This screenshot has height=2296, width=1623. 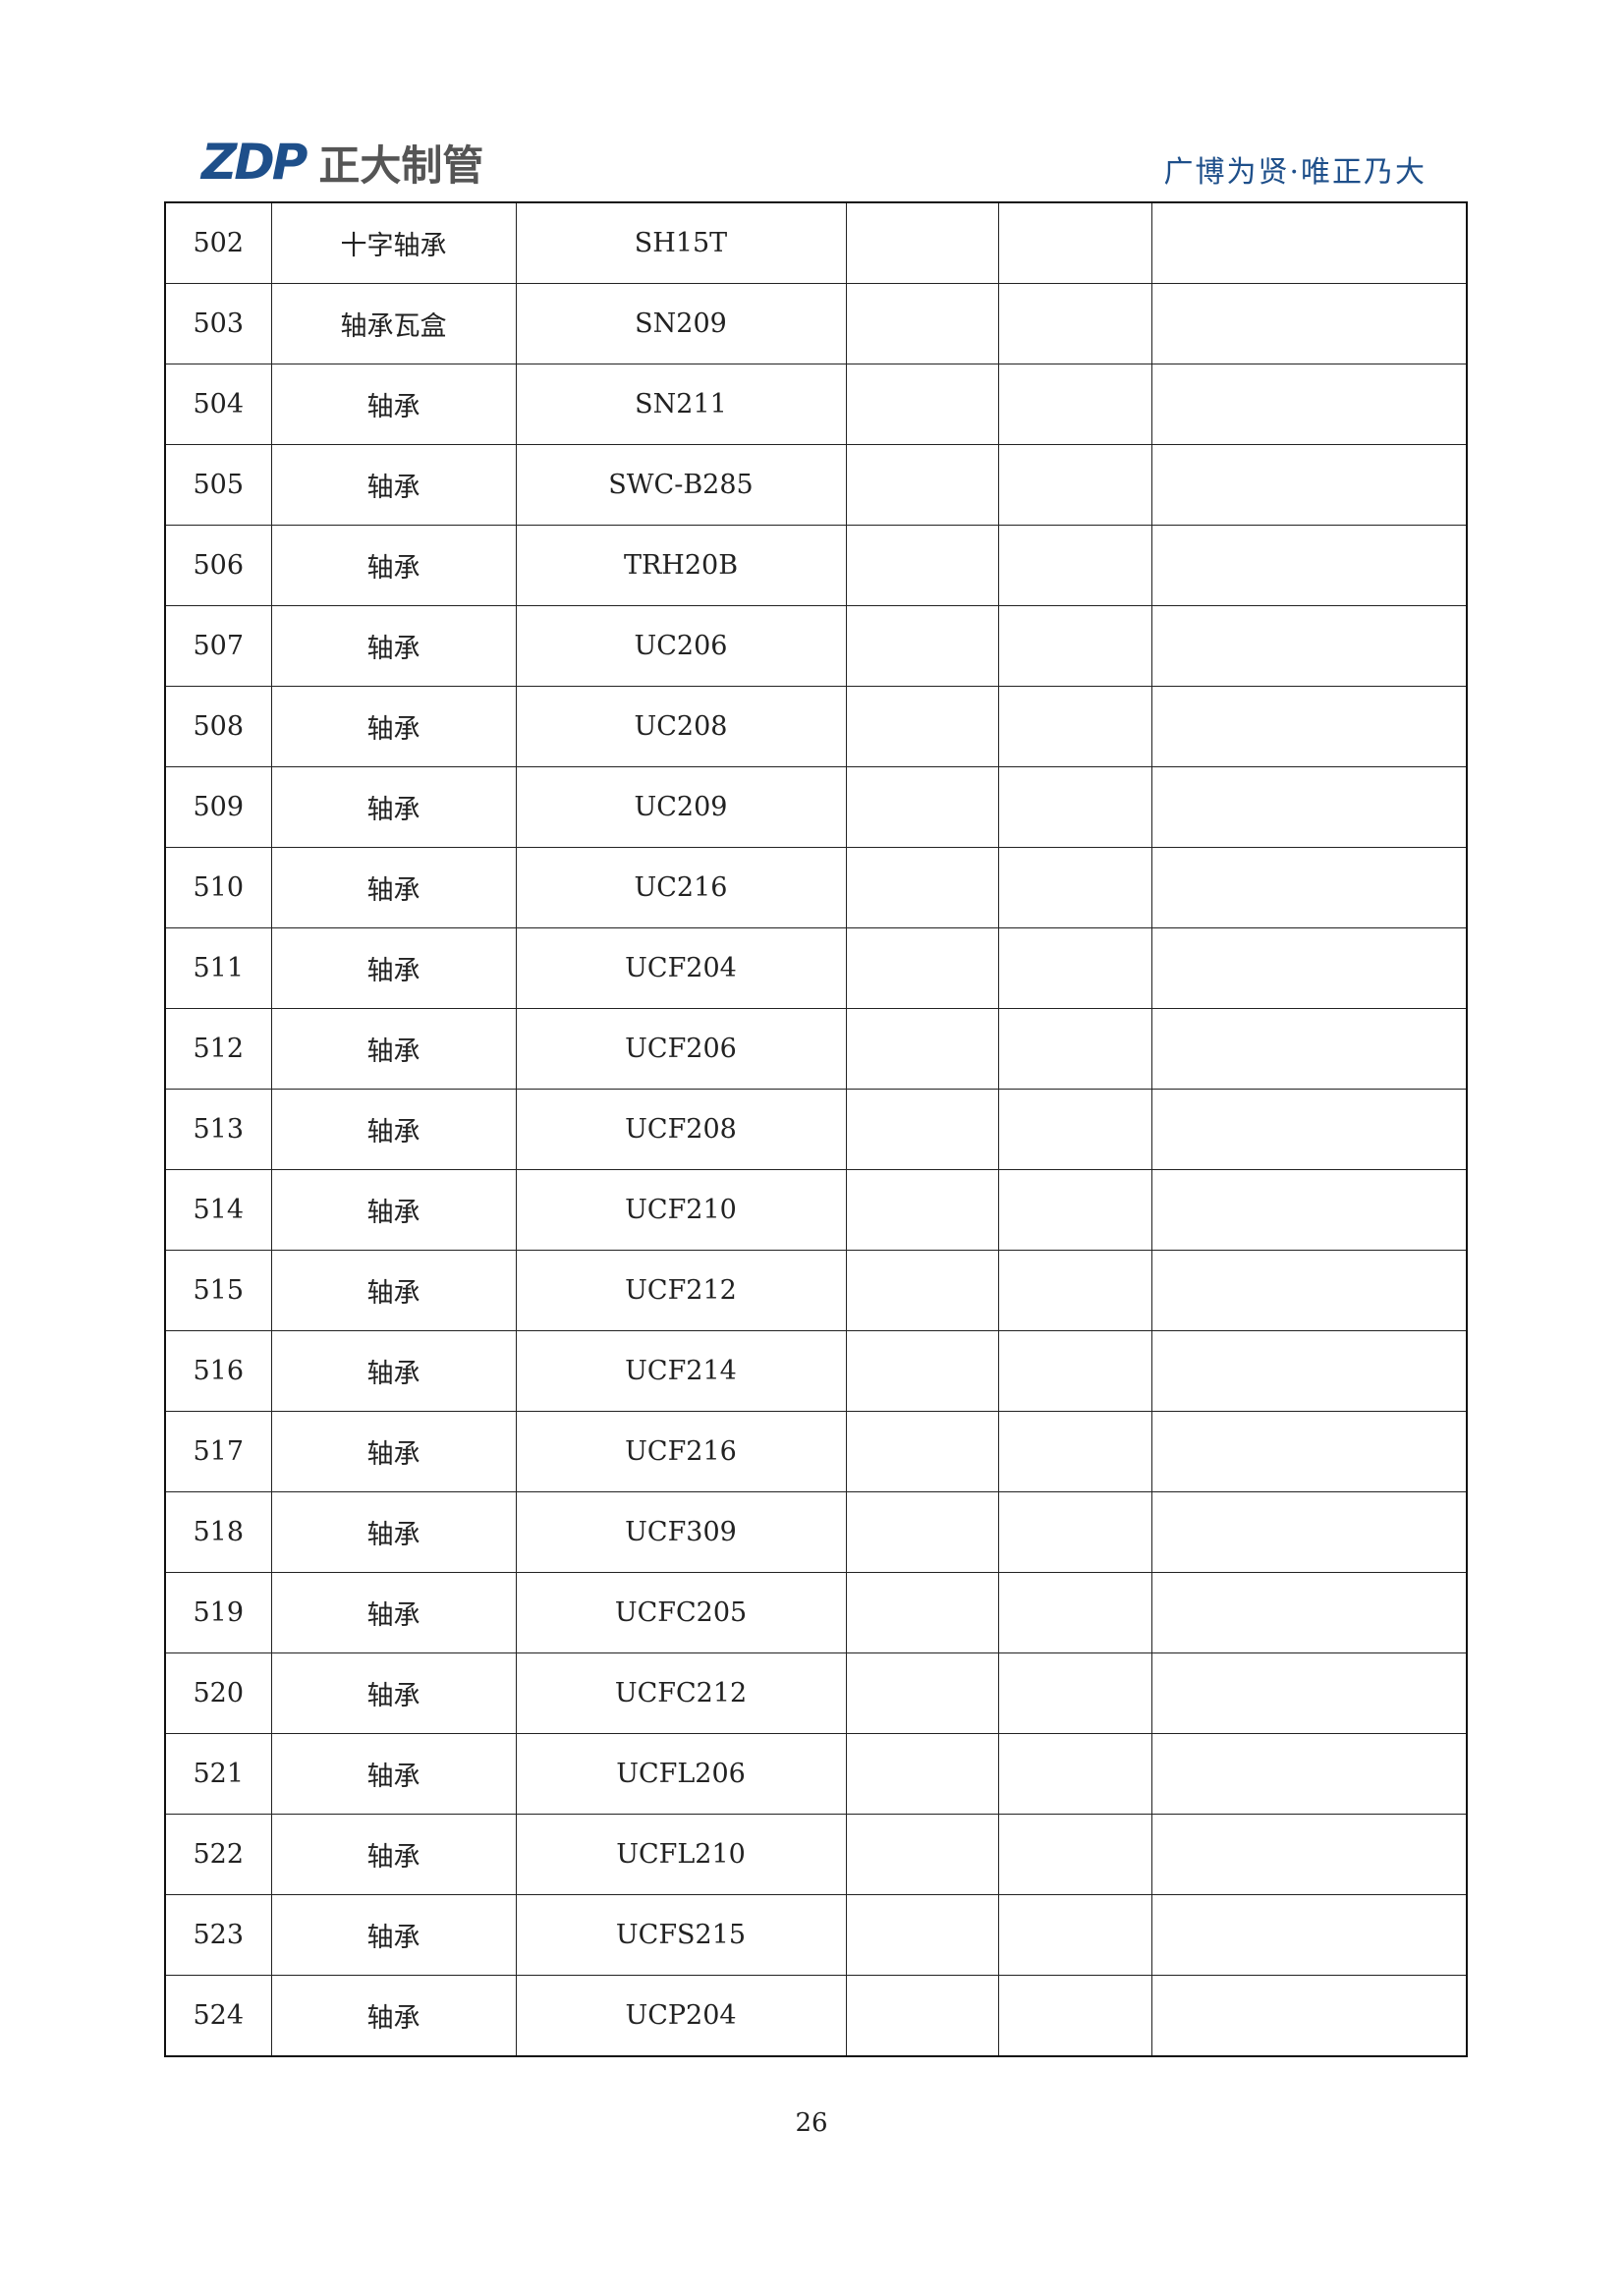 I want to click on logo-text: 正大制管, so click(x=401, y=165).